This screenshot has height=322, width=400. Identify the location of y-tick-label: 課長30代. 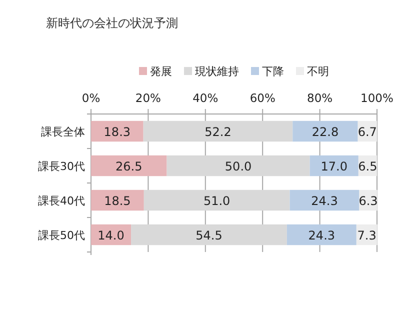
(61, 166).